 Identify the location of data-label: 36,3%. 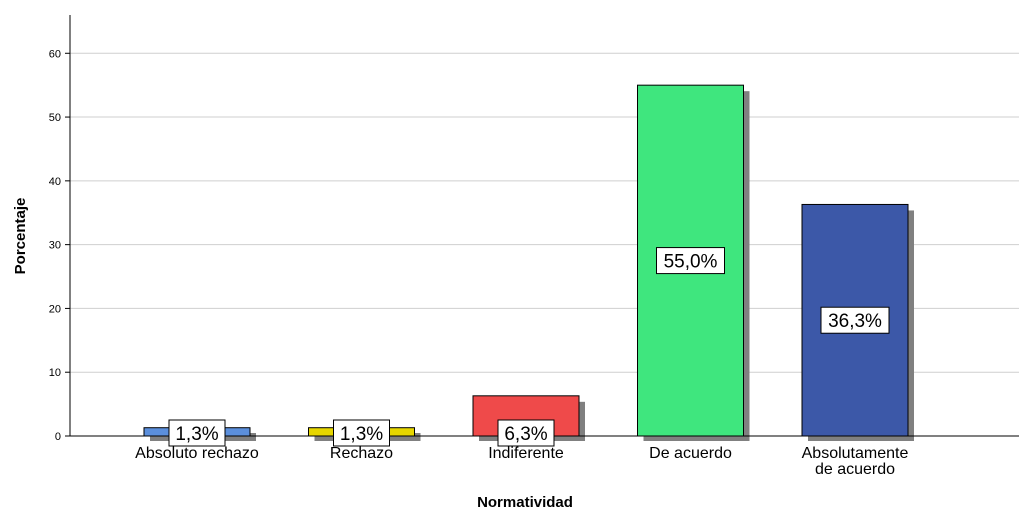
(855, 320).